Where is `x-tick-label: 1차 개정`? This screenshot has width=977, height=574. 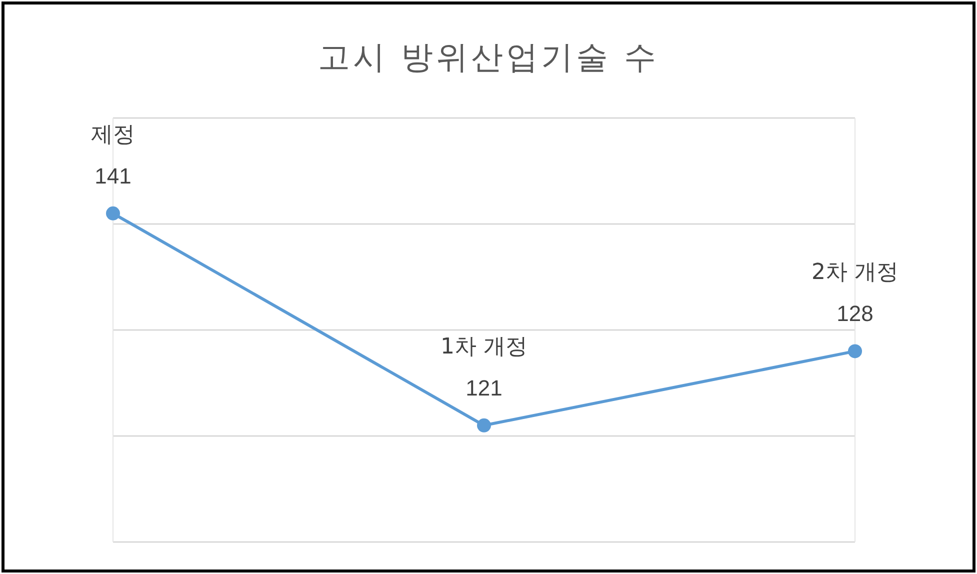 x-tick-label: 1차 개정 is located at coordinates (484, 347).